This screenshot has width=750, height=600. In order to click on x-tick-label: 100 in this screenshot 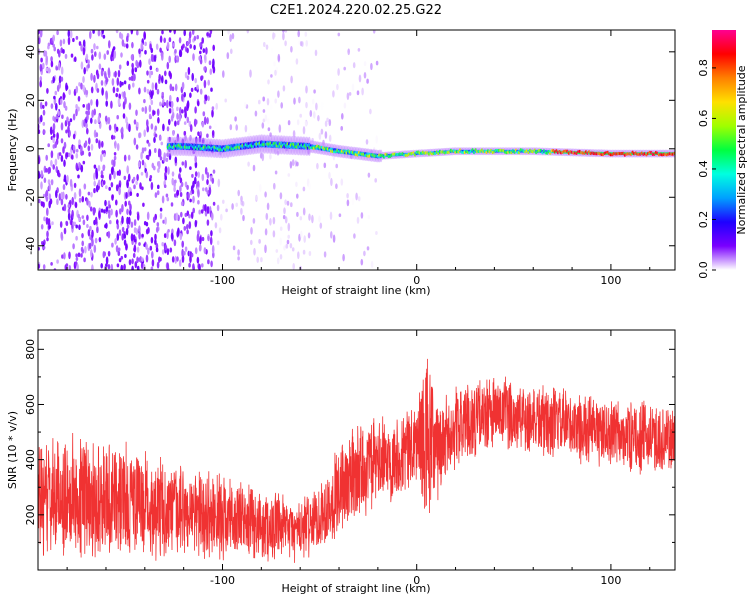, I will do `click(610, 280)`.